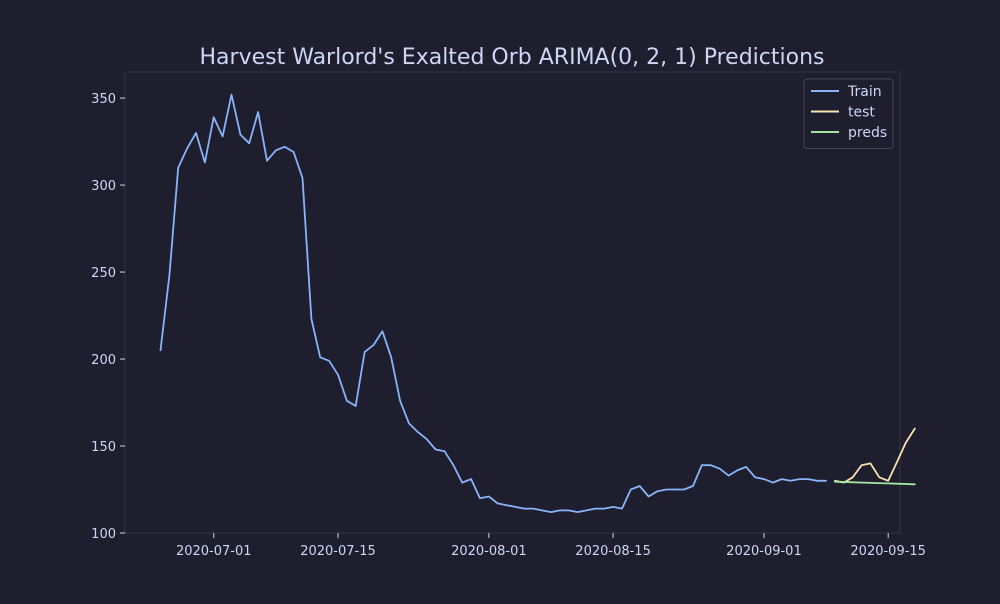 The width and height of the screenshot is (1000, 604). I want to click on legend-label: test, so click(861, 113).